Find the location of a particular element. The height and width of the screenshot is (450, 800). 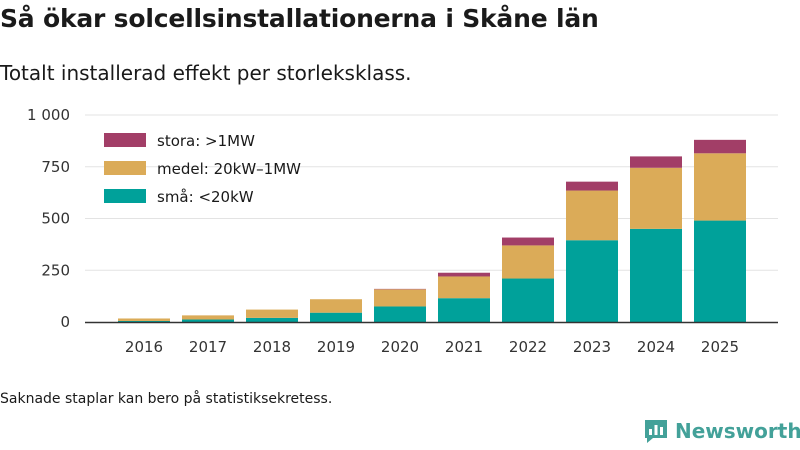

bar-large-2025 is located at coordinates (720, 146).